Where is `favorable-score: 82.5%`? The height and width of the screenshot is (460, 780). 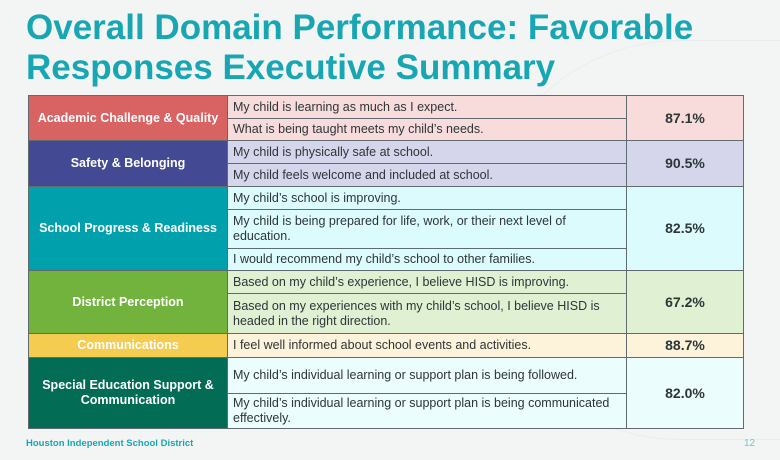 favorable-score: 82.5% is located at coordinates (685, 228).